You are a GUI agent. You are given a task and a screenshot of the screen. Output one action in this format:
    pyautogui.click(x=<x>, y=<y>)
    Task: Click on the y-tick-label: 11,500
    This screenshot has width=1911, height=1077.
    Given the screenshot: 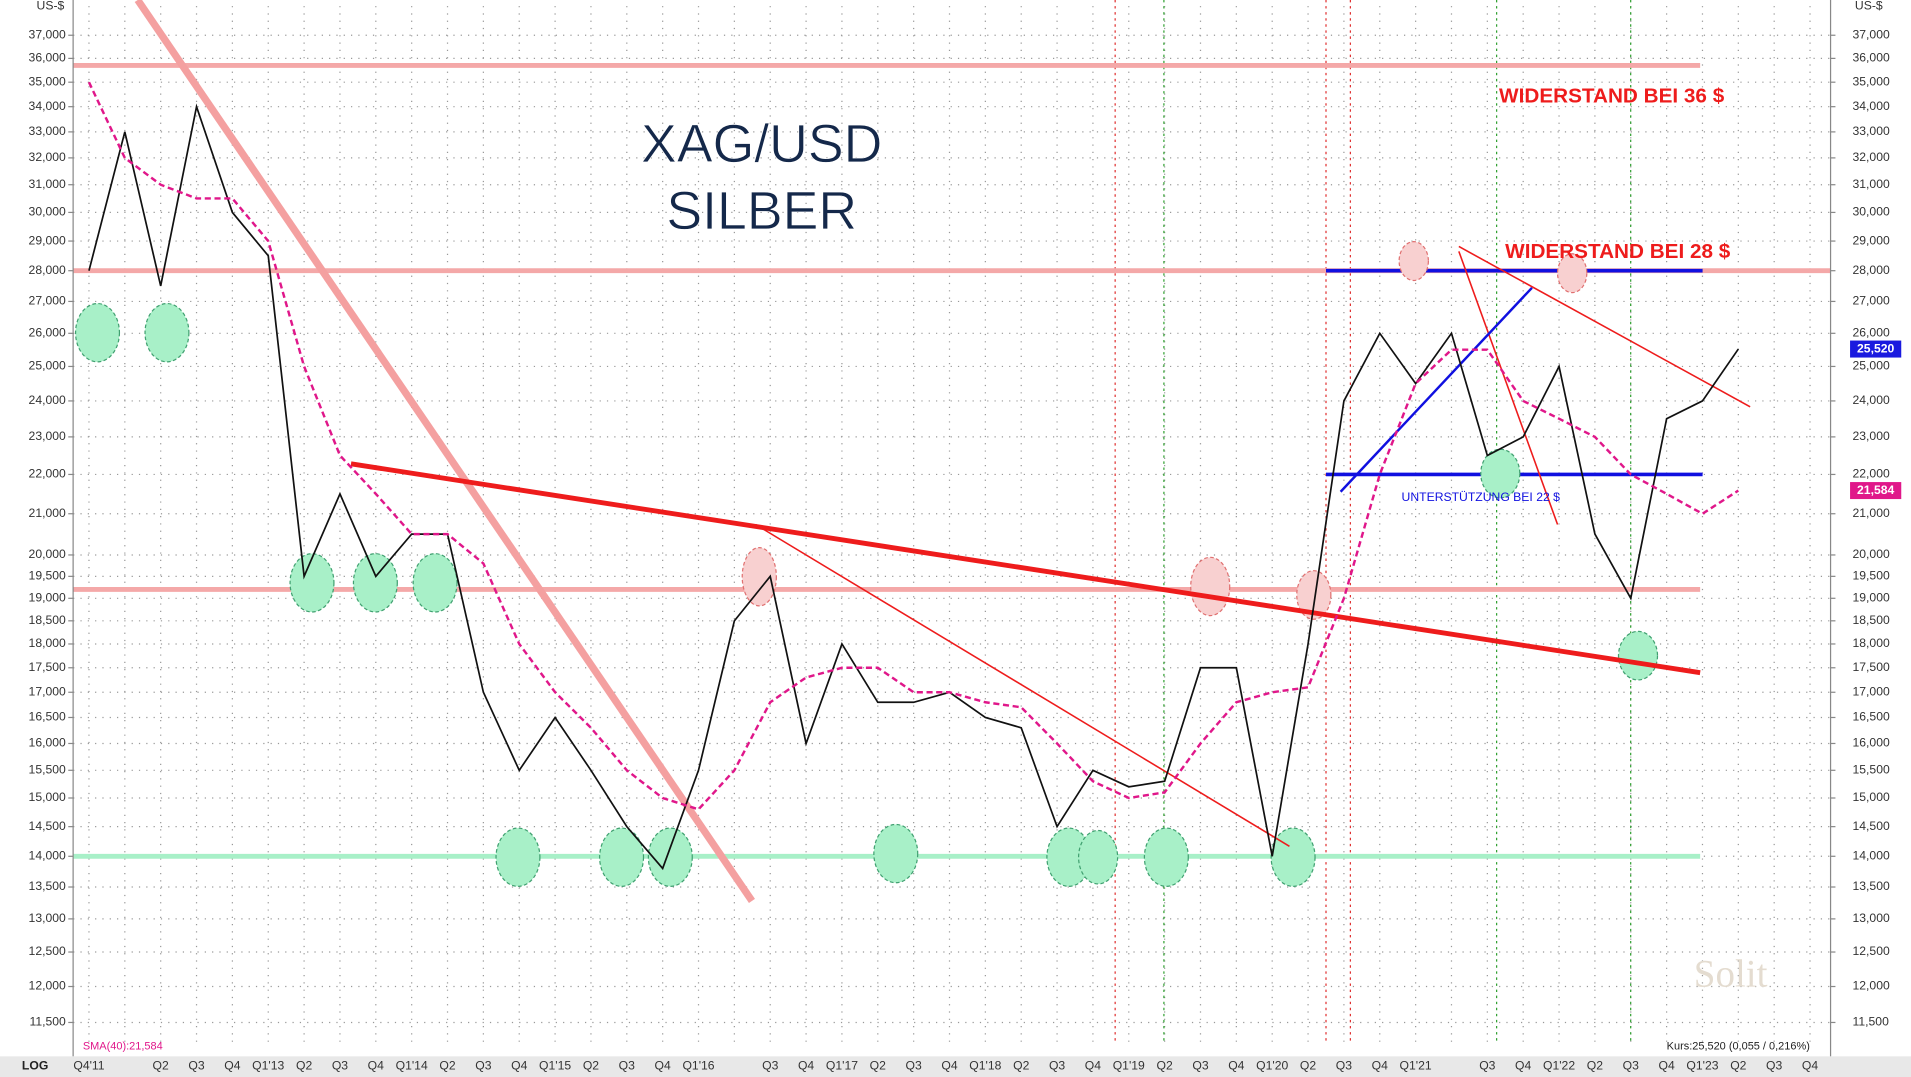 What is the action you would take?
    pyautogui.click(x=47, y=1022)
    